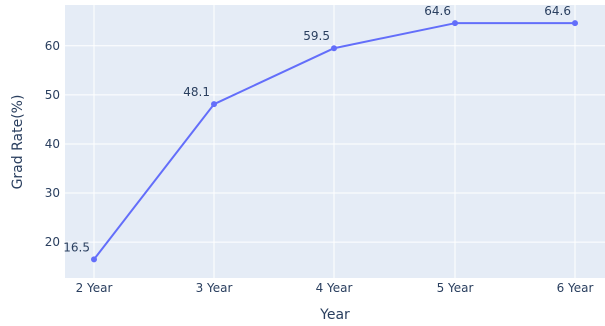  I want to click on y-tick-label: 50, so click(52, 95).